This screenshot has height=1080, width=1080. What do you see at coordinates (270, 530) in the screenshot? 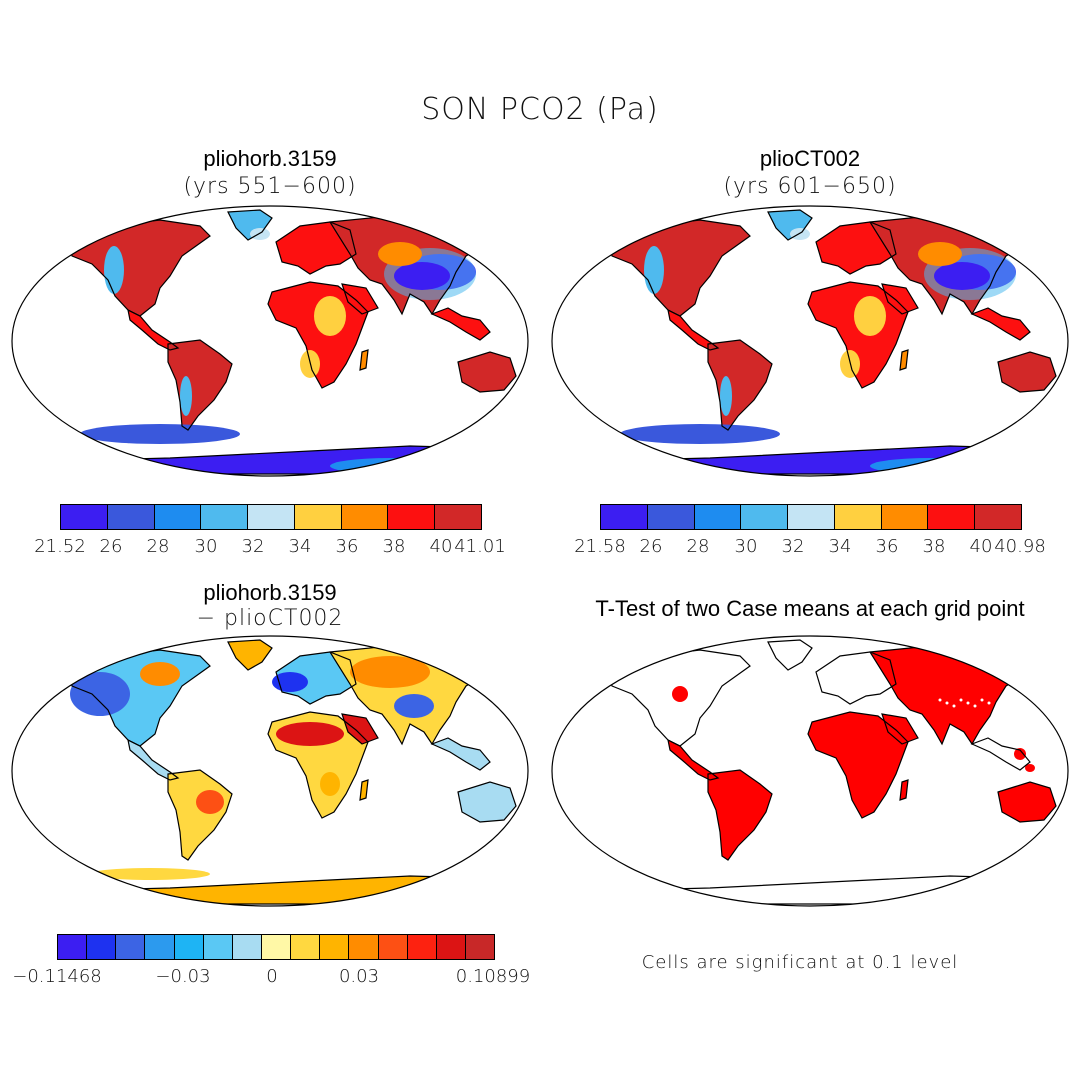
I see `colorbar-1: 21.52 26 28 30 32 34 36 38 40 41.01` at bounding box center [270, 530].